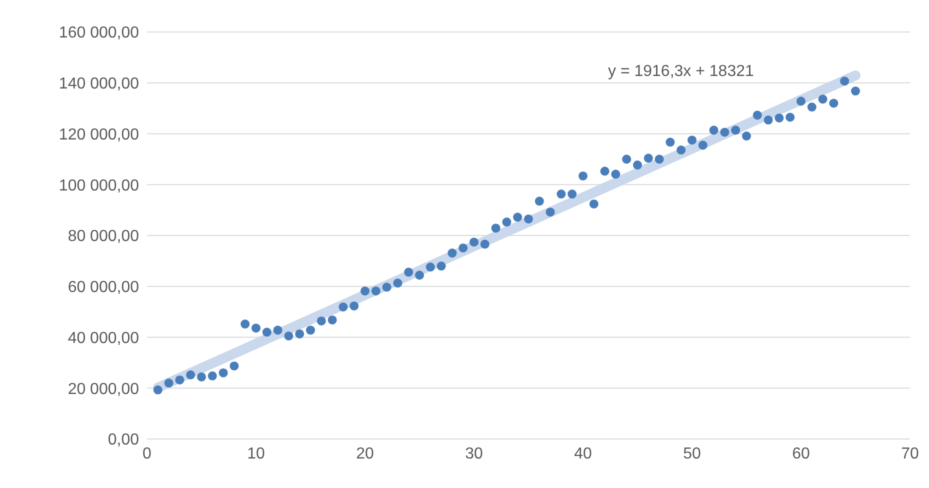 The width and height of the screenshot is (929, 488). What do you see at coordinates (910, 453) in the screenshot?
I see `x-tick-label: 70` at bounding box center [910, 453].